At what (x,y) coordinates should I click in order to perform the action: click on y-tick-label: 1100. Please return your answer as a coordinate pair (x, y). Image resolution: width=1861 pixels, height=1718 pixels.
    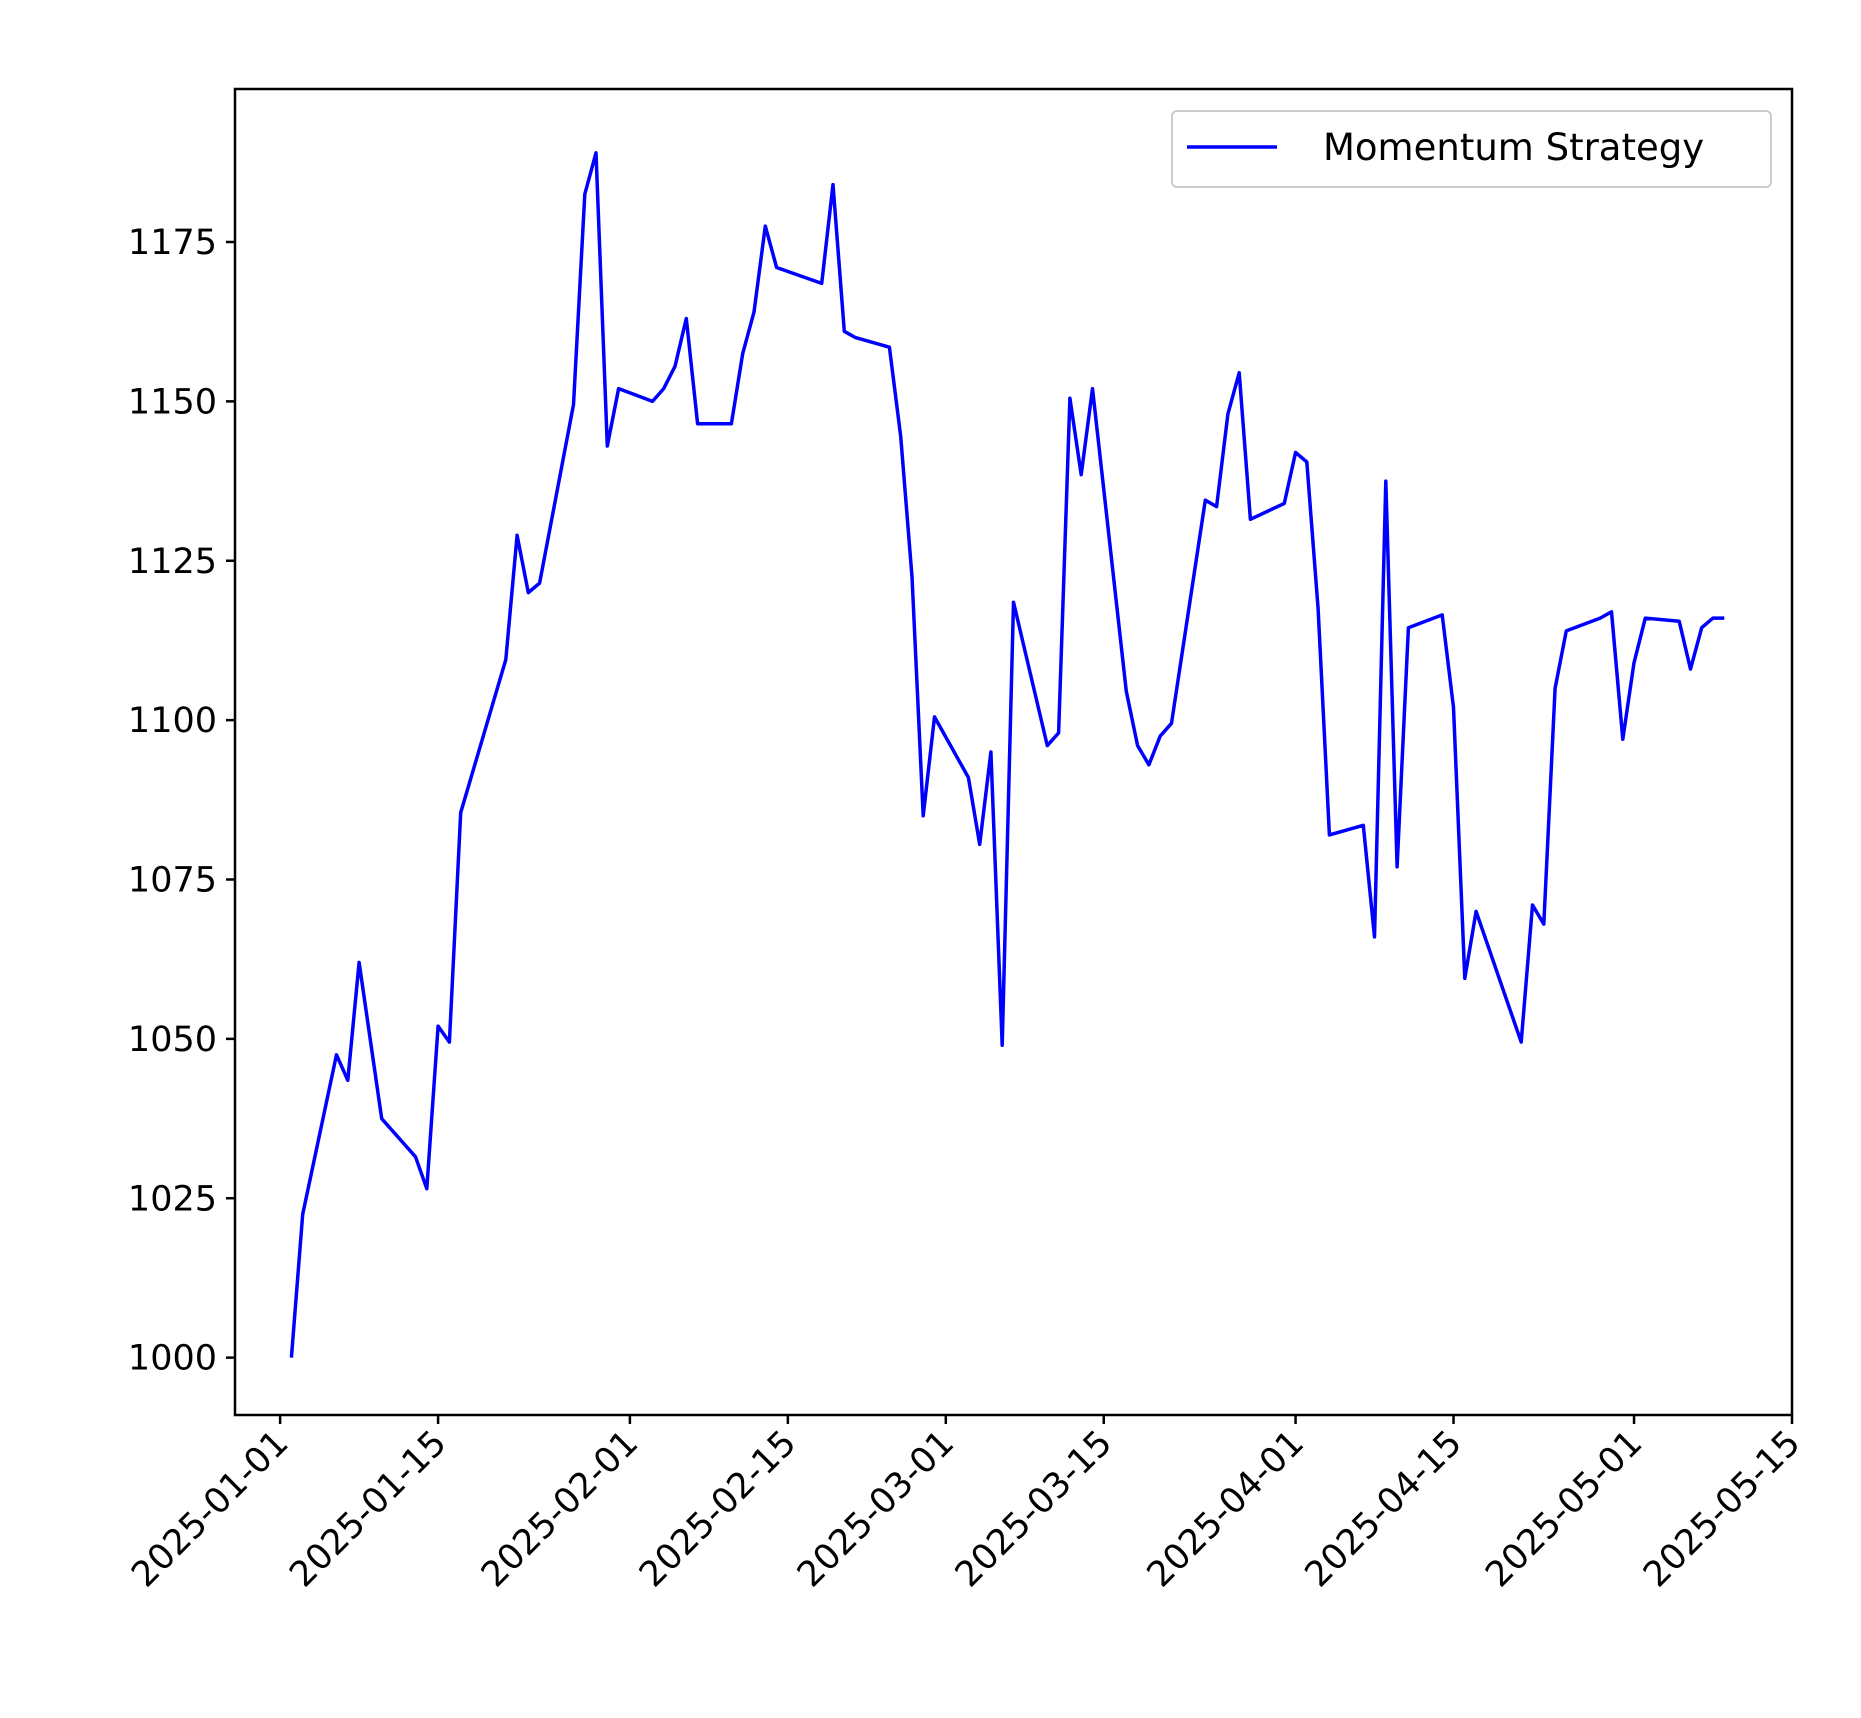
    Looking at the image, I should click on (172, 721).